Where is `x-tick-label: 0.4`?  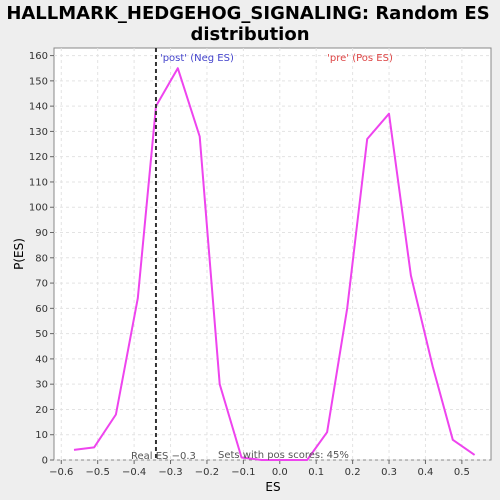
x-tick-label: 0.4 is located at coordinates (425, 472).